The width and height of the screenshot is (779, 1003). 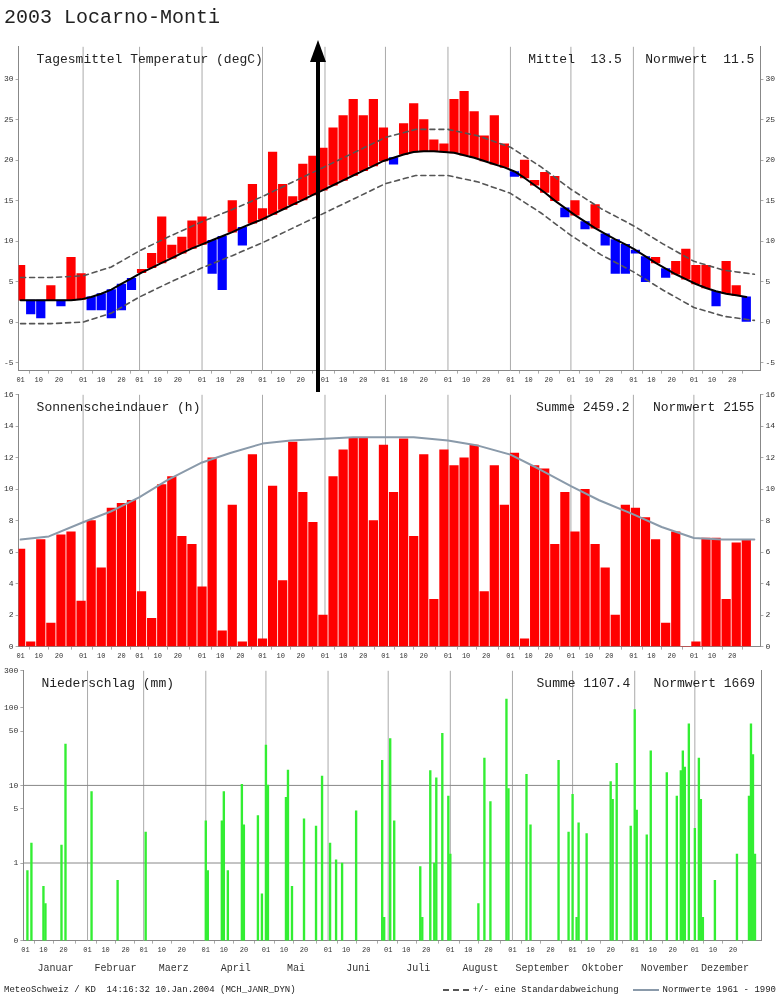 What do you see at coordinates (768, 583) in the screenshot?
I see `y2-tick-label: 4` at bounding box center [768, 583].